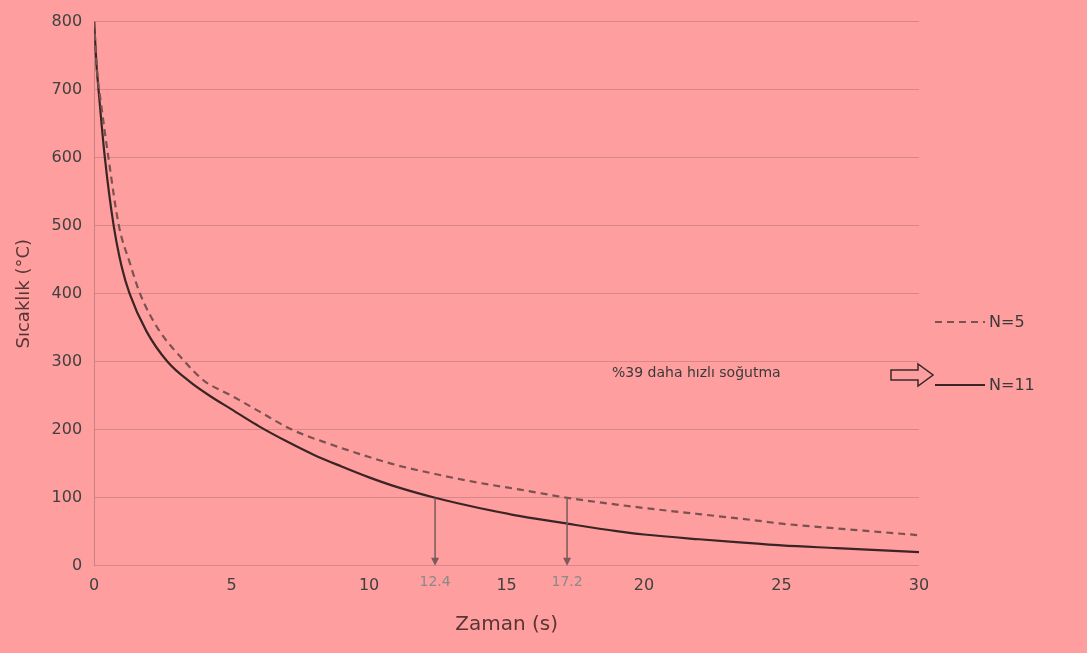 The height and width of the screenshot is (653, 1087). Describe the element at coordinates (67, 360) in the screenshot. I see `y-tick-label: 300` at that location.